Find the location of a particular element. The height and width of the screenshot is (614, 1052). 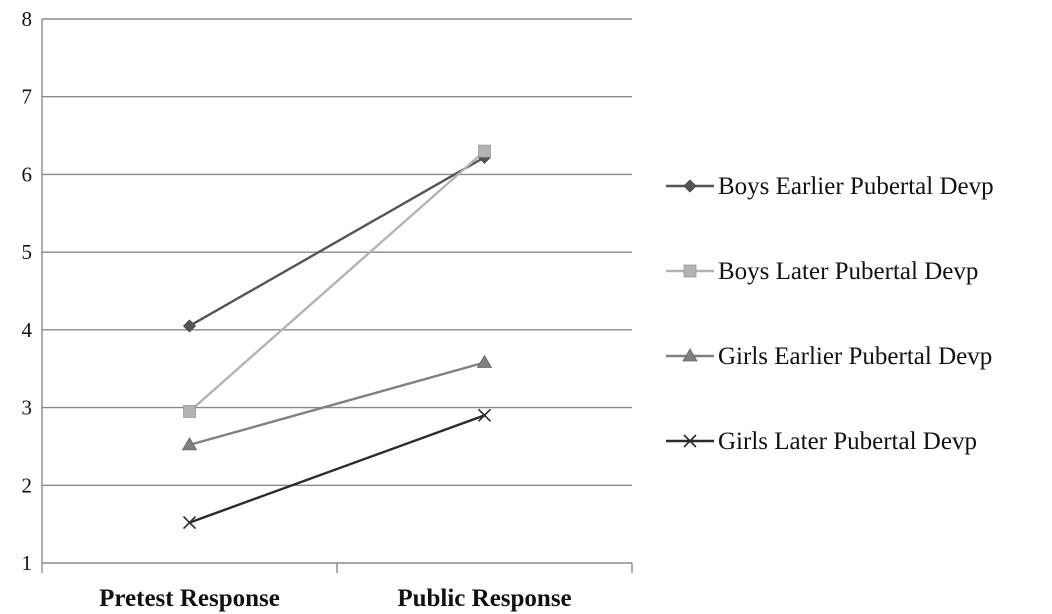

legend-item: Girls Earlier Pubertal Devp is located at coordinates (829, 356).